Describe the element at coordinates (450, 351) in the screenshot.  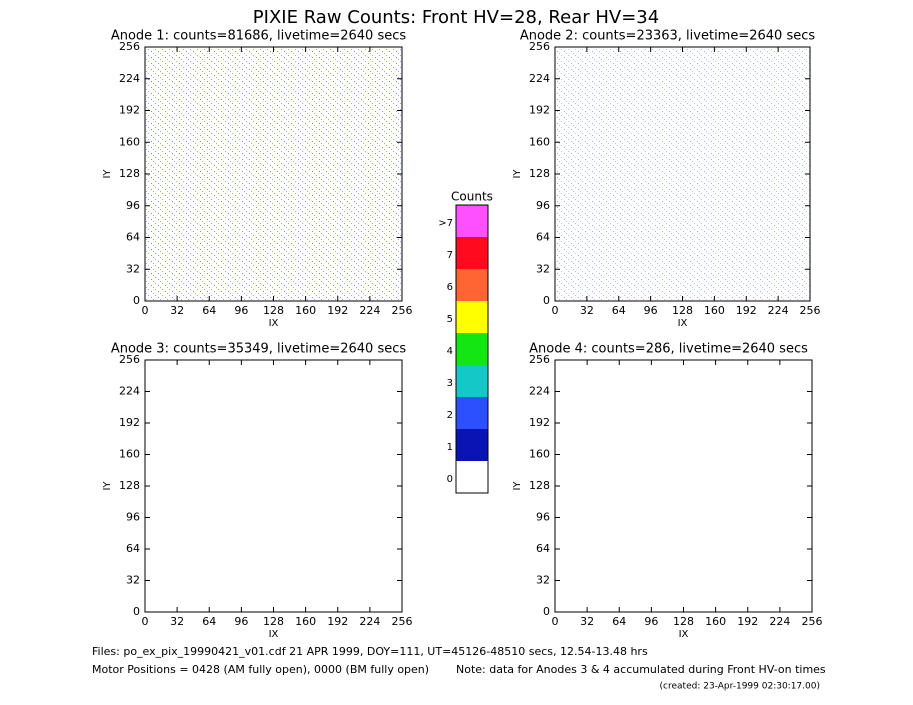
I see `colorbar-label: 4` at that location.